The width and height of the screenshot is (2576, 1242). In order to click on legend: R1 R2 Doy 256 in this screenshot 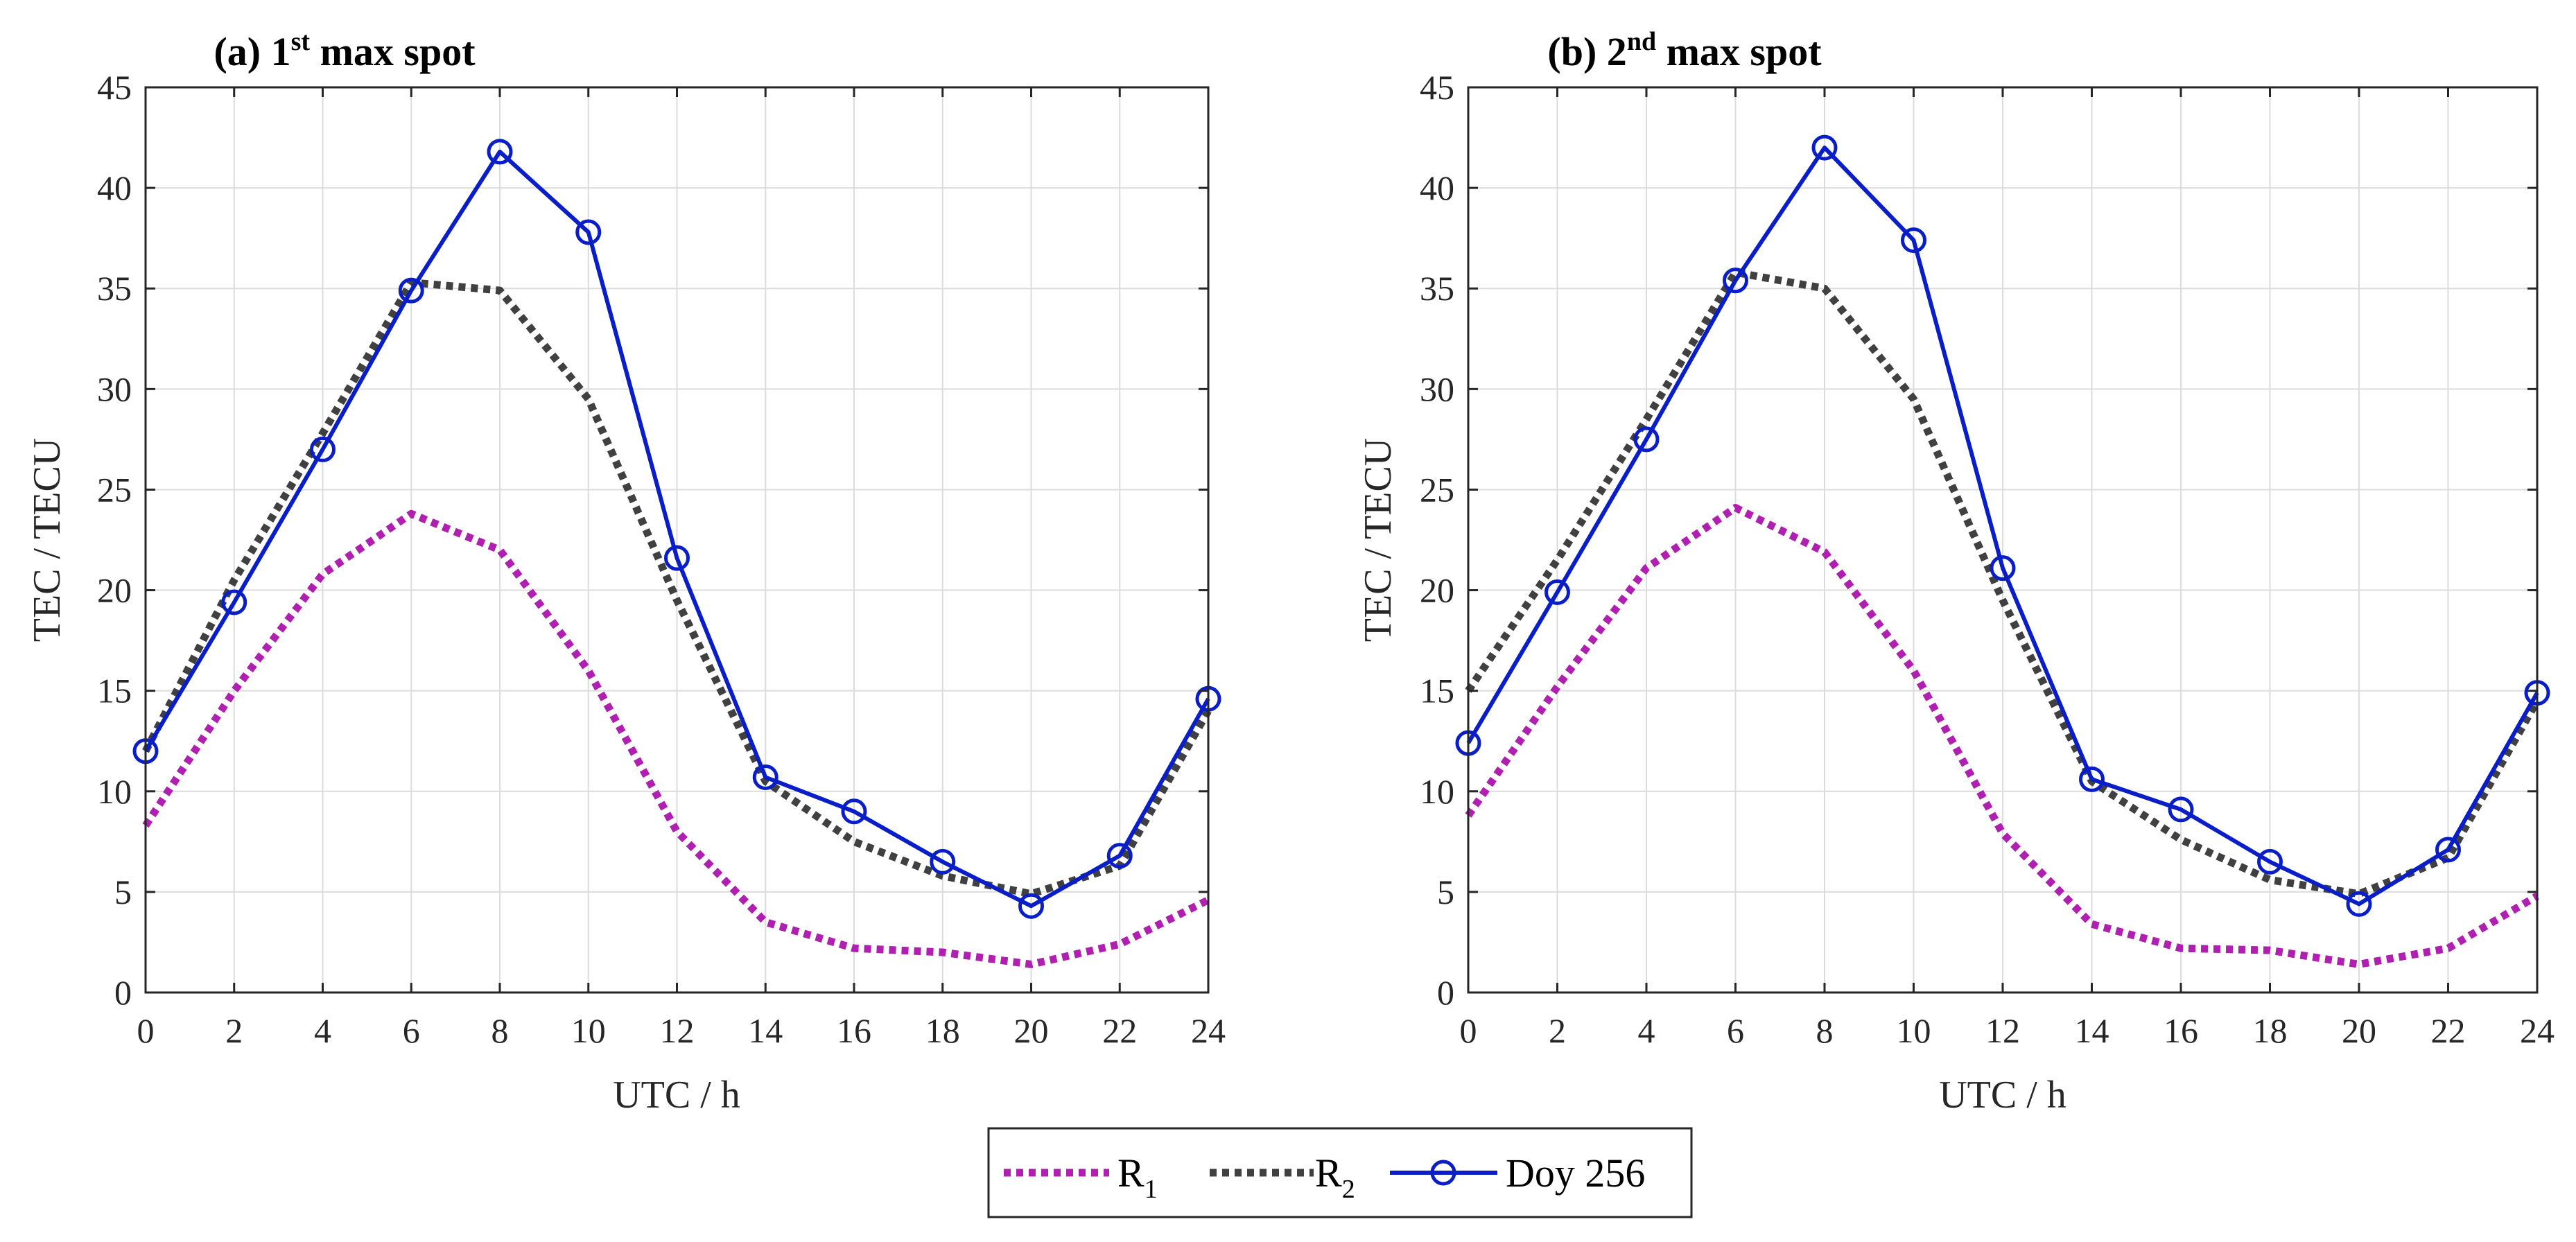, I will do `click(1340, 1172)`.